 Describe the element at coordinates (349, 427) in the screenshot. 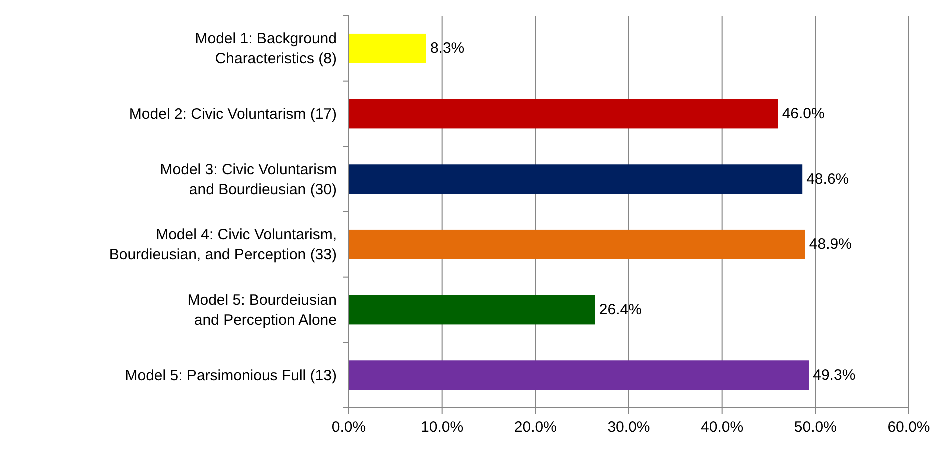

I see `x-tick-label: 0.0%` at that location.